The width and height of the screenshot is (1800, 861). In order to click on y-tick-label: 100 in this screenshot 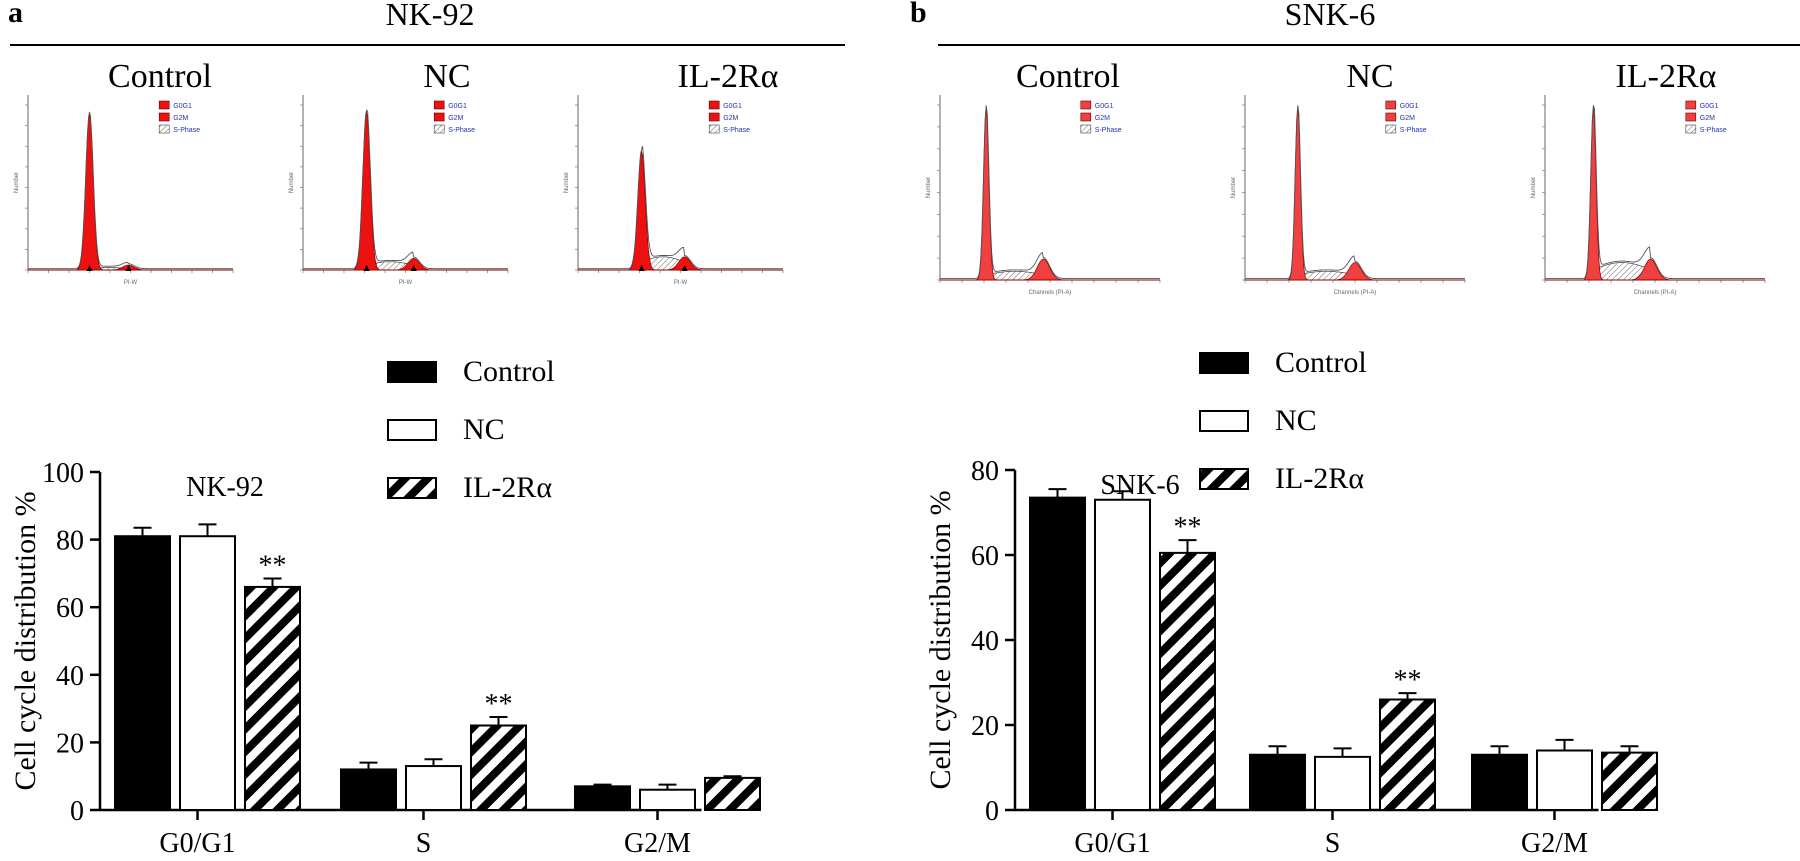, I will do `click(63, 473)`.